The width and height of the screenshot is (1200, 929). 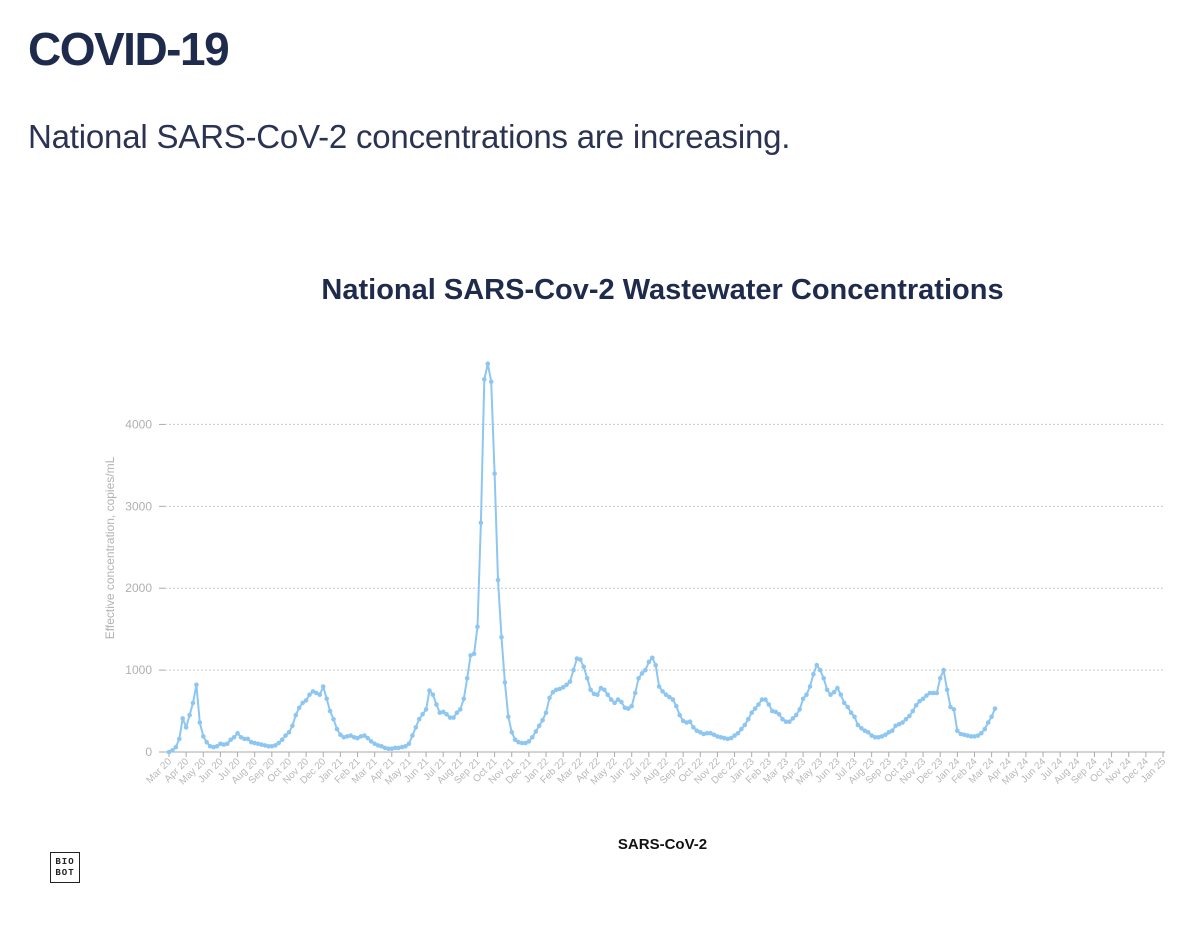 I want to click on y-tick-label-1000: 1000, so click(x=138, y=670).